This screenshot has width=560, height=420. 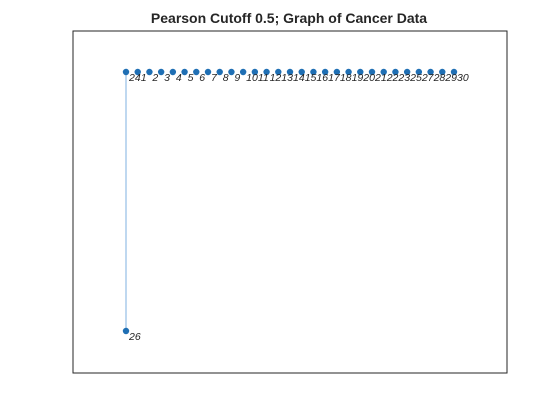 I want to click on node-label: 19, so click(x=358, y=78).